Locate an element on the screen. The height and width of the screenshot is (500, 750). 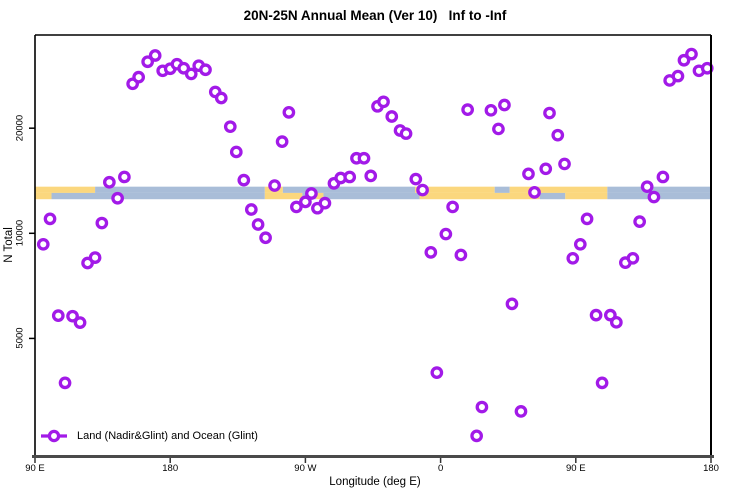
legend-label: Land (Nadir&Glint) and Ocean (Glint) is located at coordinates (167, 436).